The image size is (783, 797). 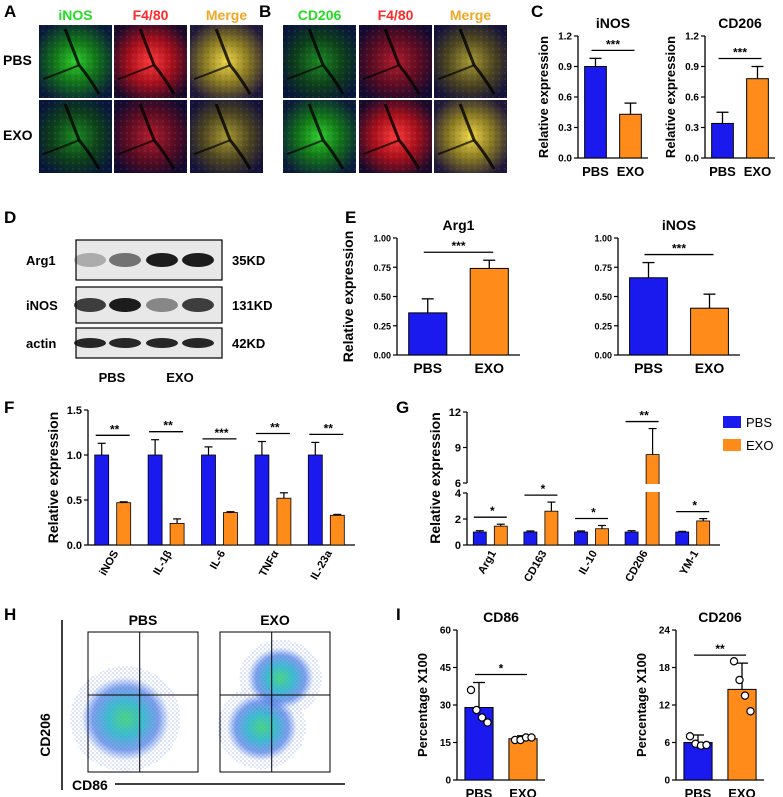 I want to click on flow-y-label: CD206, so click(x=45, y=735).